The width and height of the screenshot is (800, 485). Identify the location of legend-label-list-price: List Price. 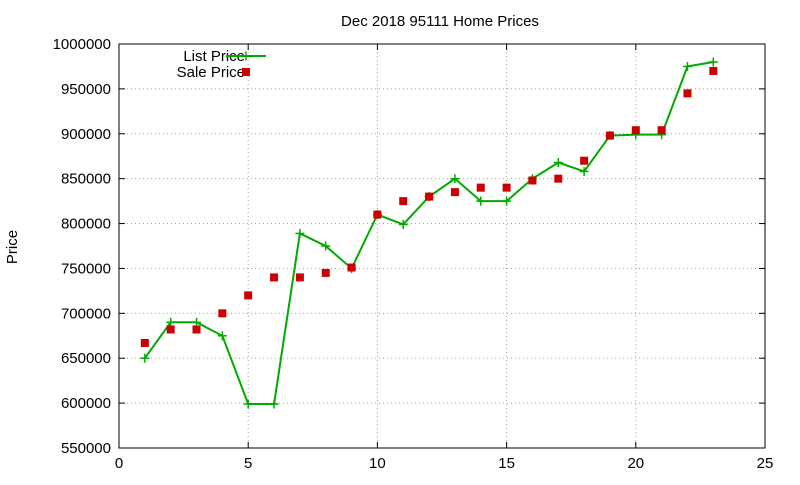
(214, 56).